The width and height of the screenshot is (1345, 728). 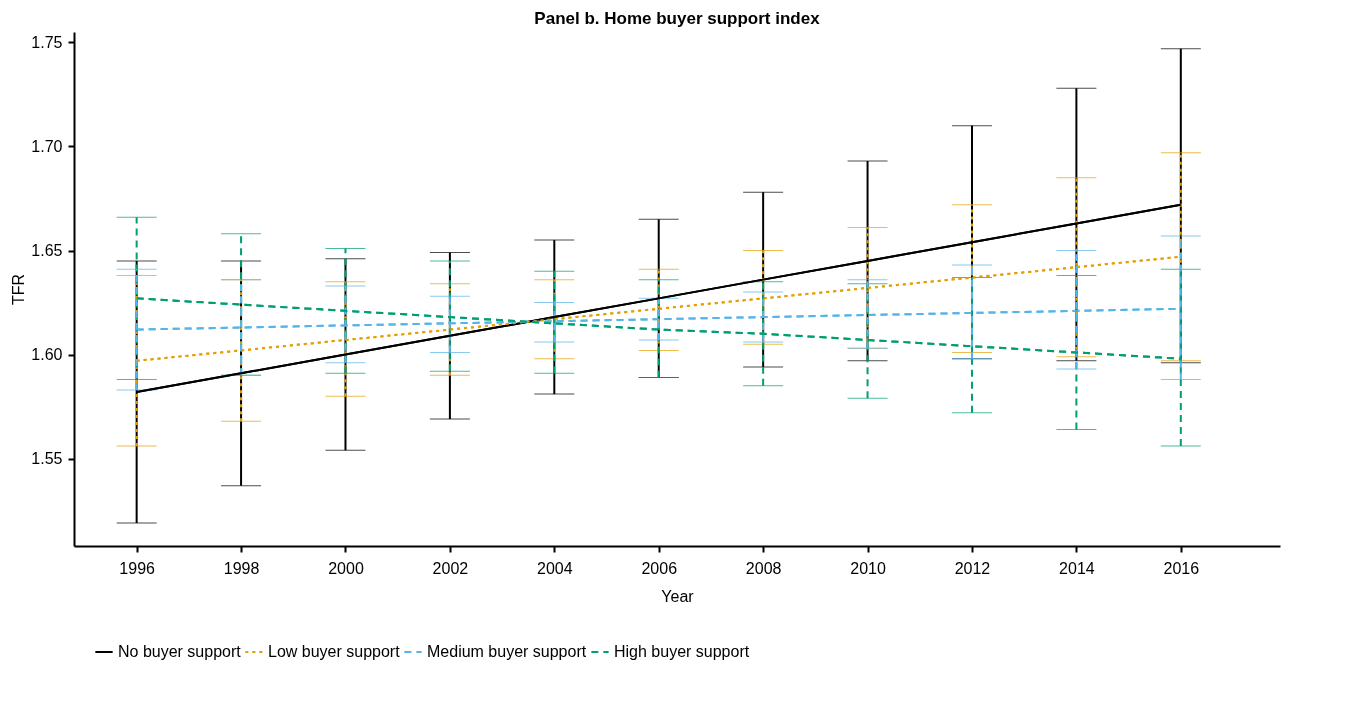 I want to click on legend-label: No buyer support, so click(x=180, y=651).